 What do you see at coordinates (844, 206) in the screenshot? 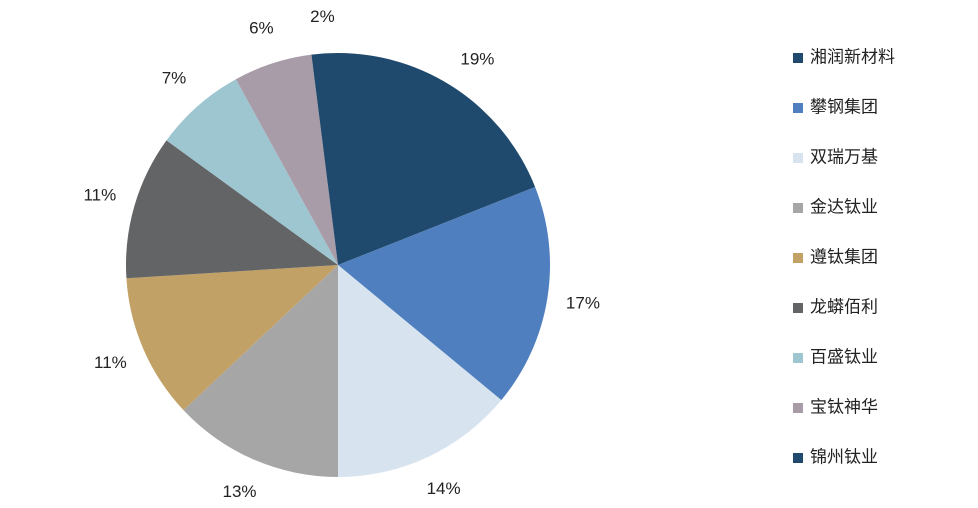
I see `legend-label: 金达钛业` at bounding box center [844, 206].